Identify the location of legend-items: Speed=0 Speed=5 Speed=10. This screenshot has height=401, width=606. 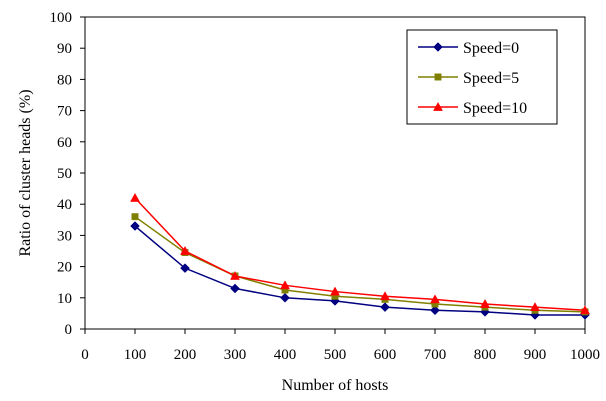
(472, 78).